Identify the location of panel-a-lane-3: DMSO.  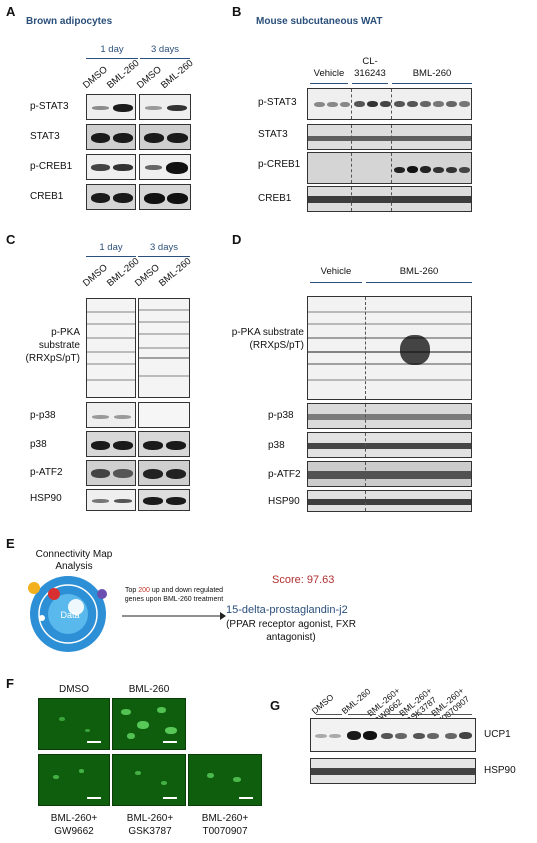
(149, 77).